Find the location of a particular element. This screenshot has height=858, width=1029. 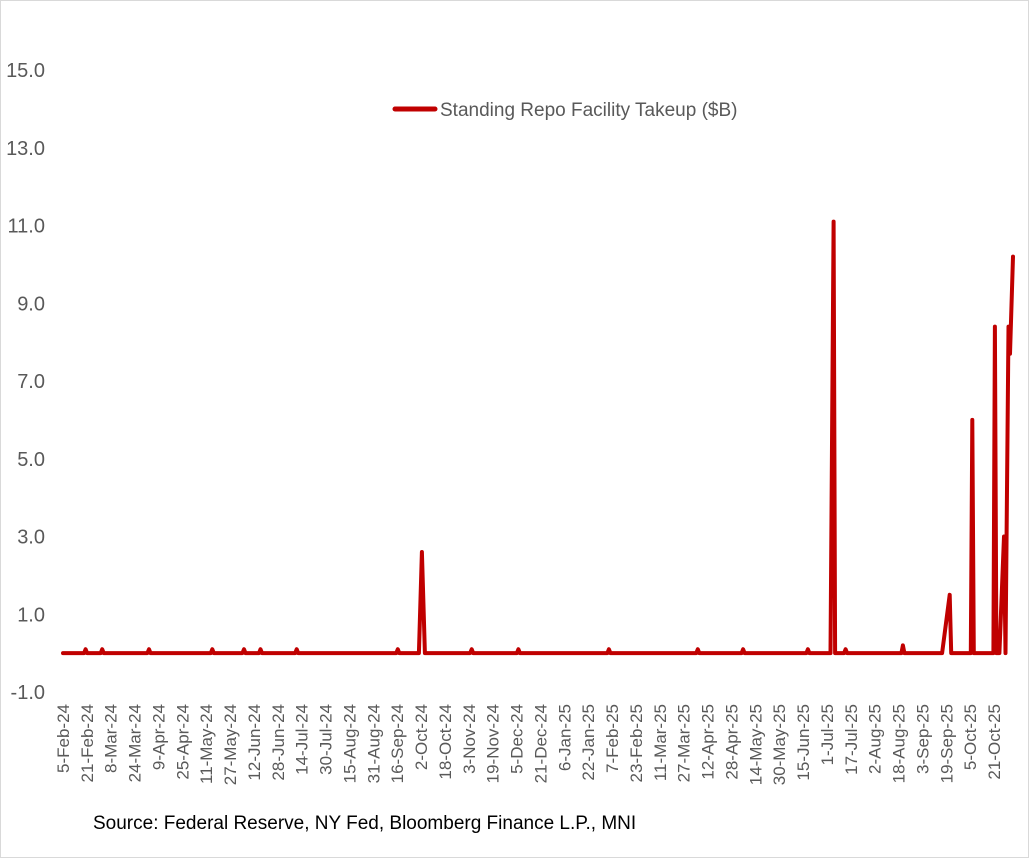

x-tick-label: 17-Jul-25 is located at coordinates (851, 739).